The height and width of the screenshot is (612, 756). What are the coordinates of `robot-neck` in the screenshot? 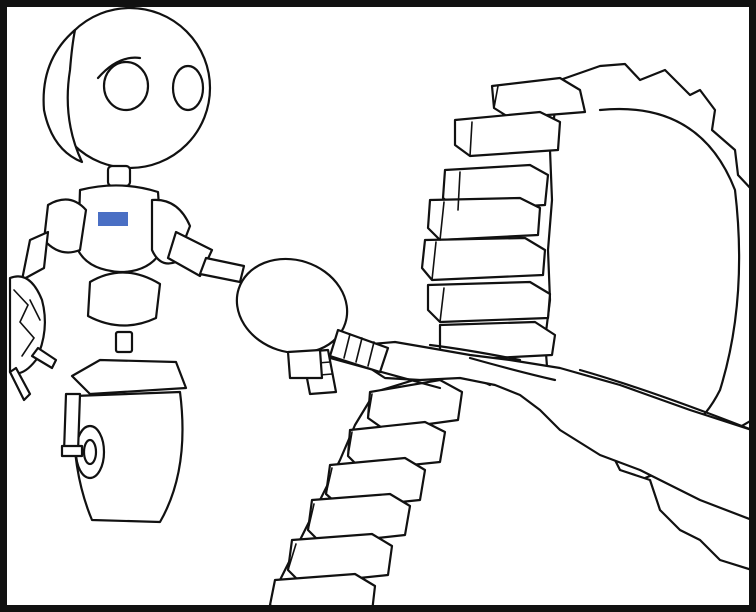 It's located at (119, 176).